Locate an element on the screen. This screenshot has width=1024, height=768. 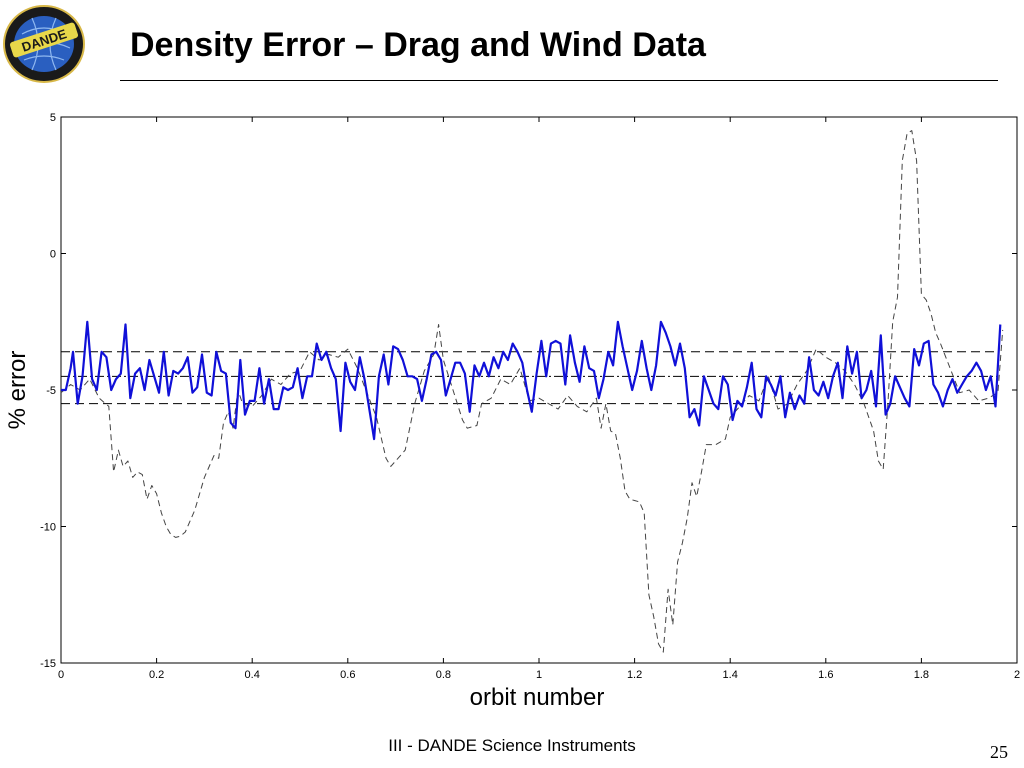
x-tick-label: 0.2 is located at coordinates (156, 675).